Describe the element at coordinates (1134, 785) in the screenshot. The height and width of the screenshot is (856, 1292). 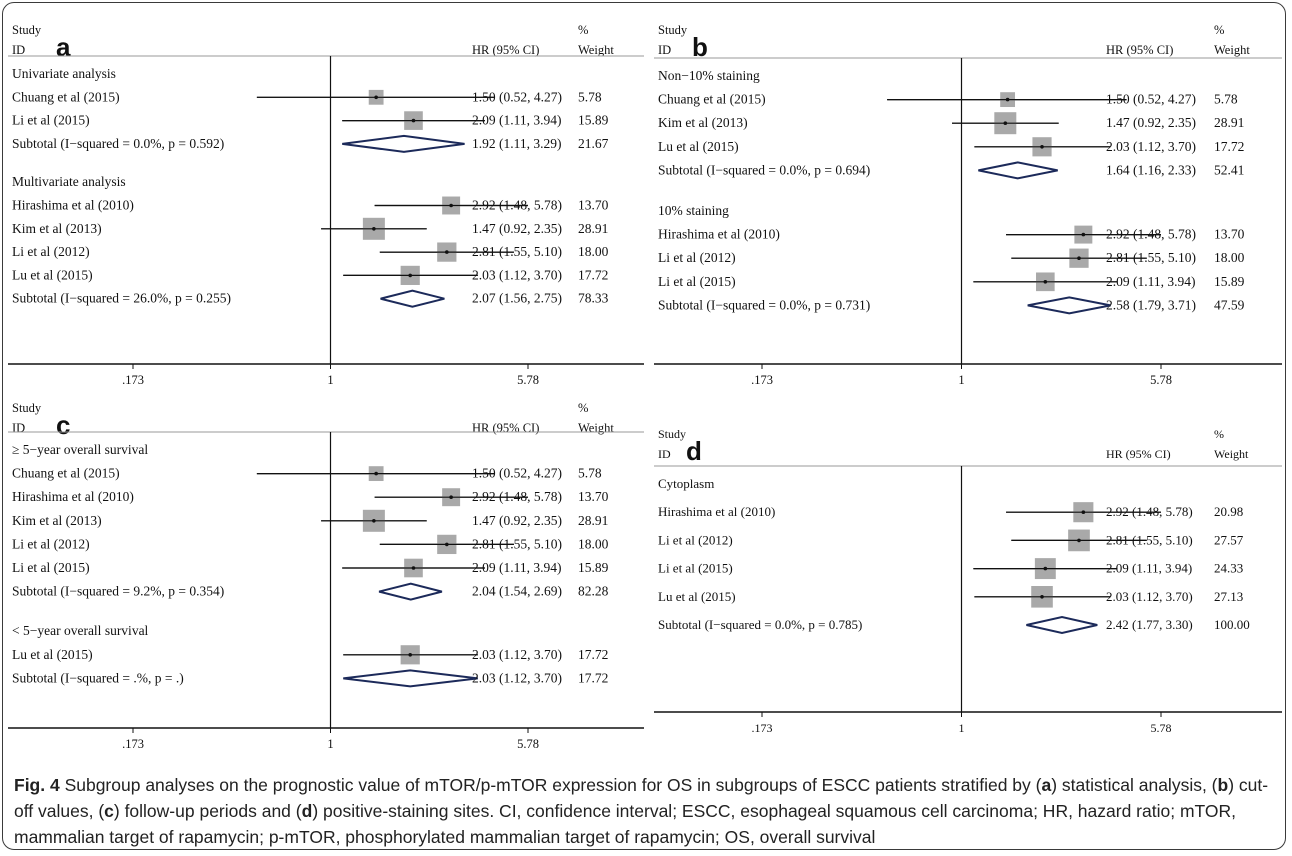
I see `caption-text: ) statistical analysis, (` at that location.